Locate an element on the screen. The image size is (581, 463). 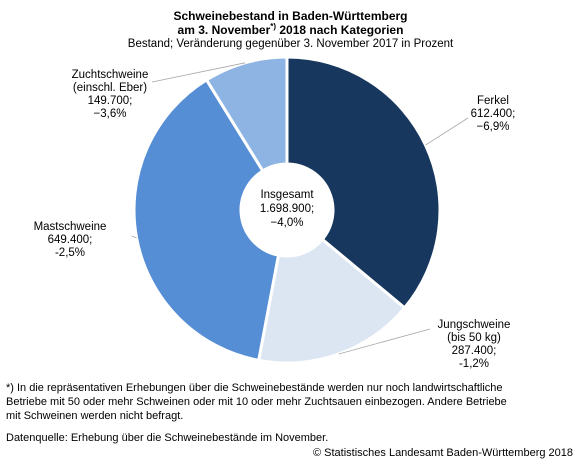
slice-label-jungschweine-bis-50-kg-line1: Jungschweine is located at coordinates (474, 325).